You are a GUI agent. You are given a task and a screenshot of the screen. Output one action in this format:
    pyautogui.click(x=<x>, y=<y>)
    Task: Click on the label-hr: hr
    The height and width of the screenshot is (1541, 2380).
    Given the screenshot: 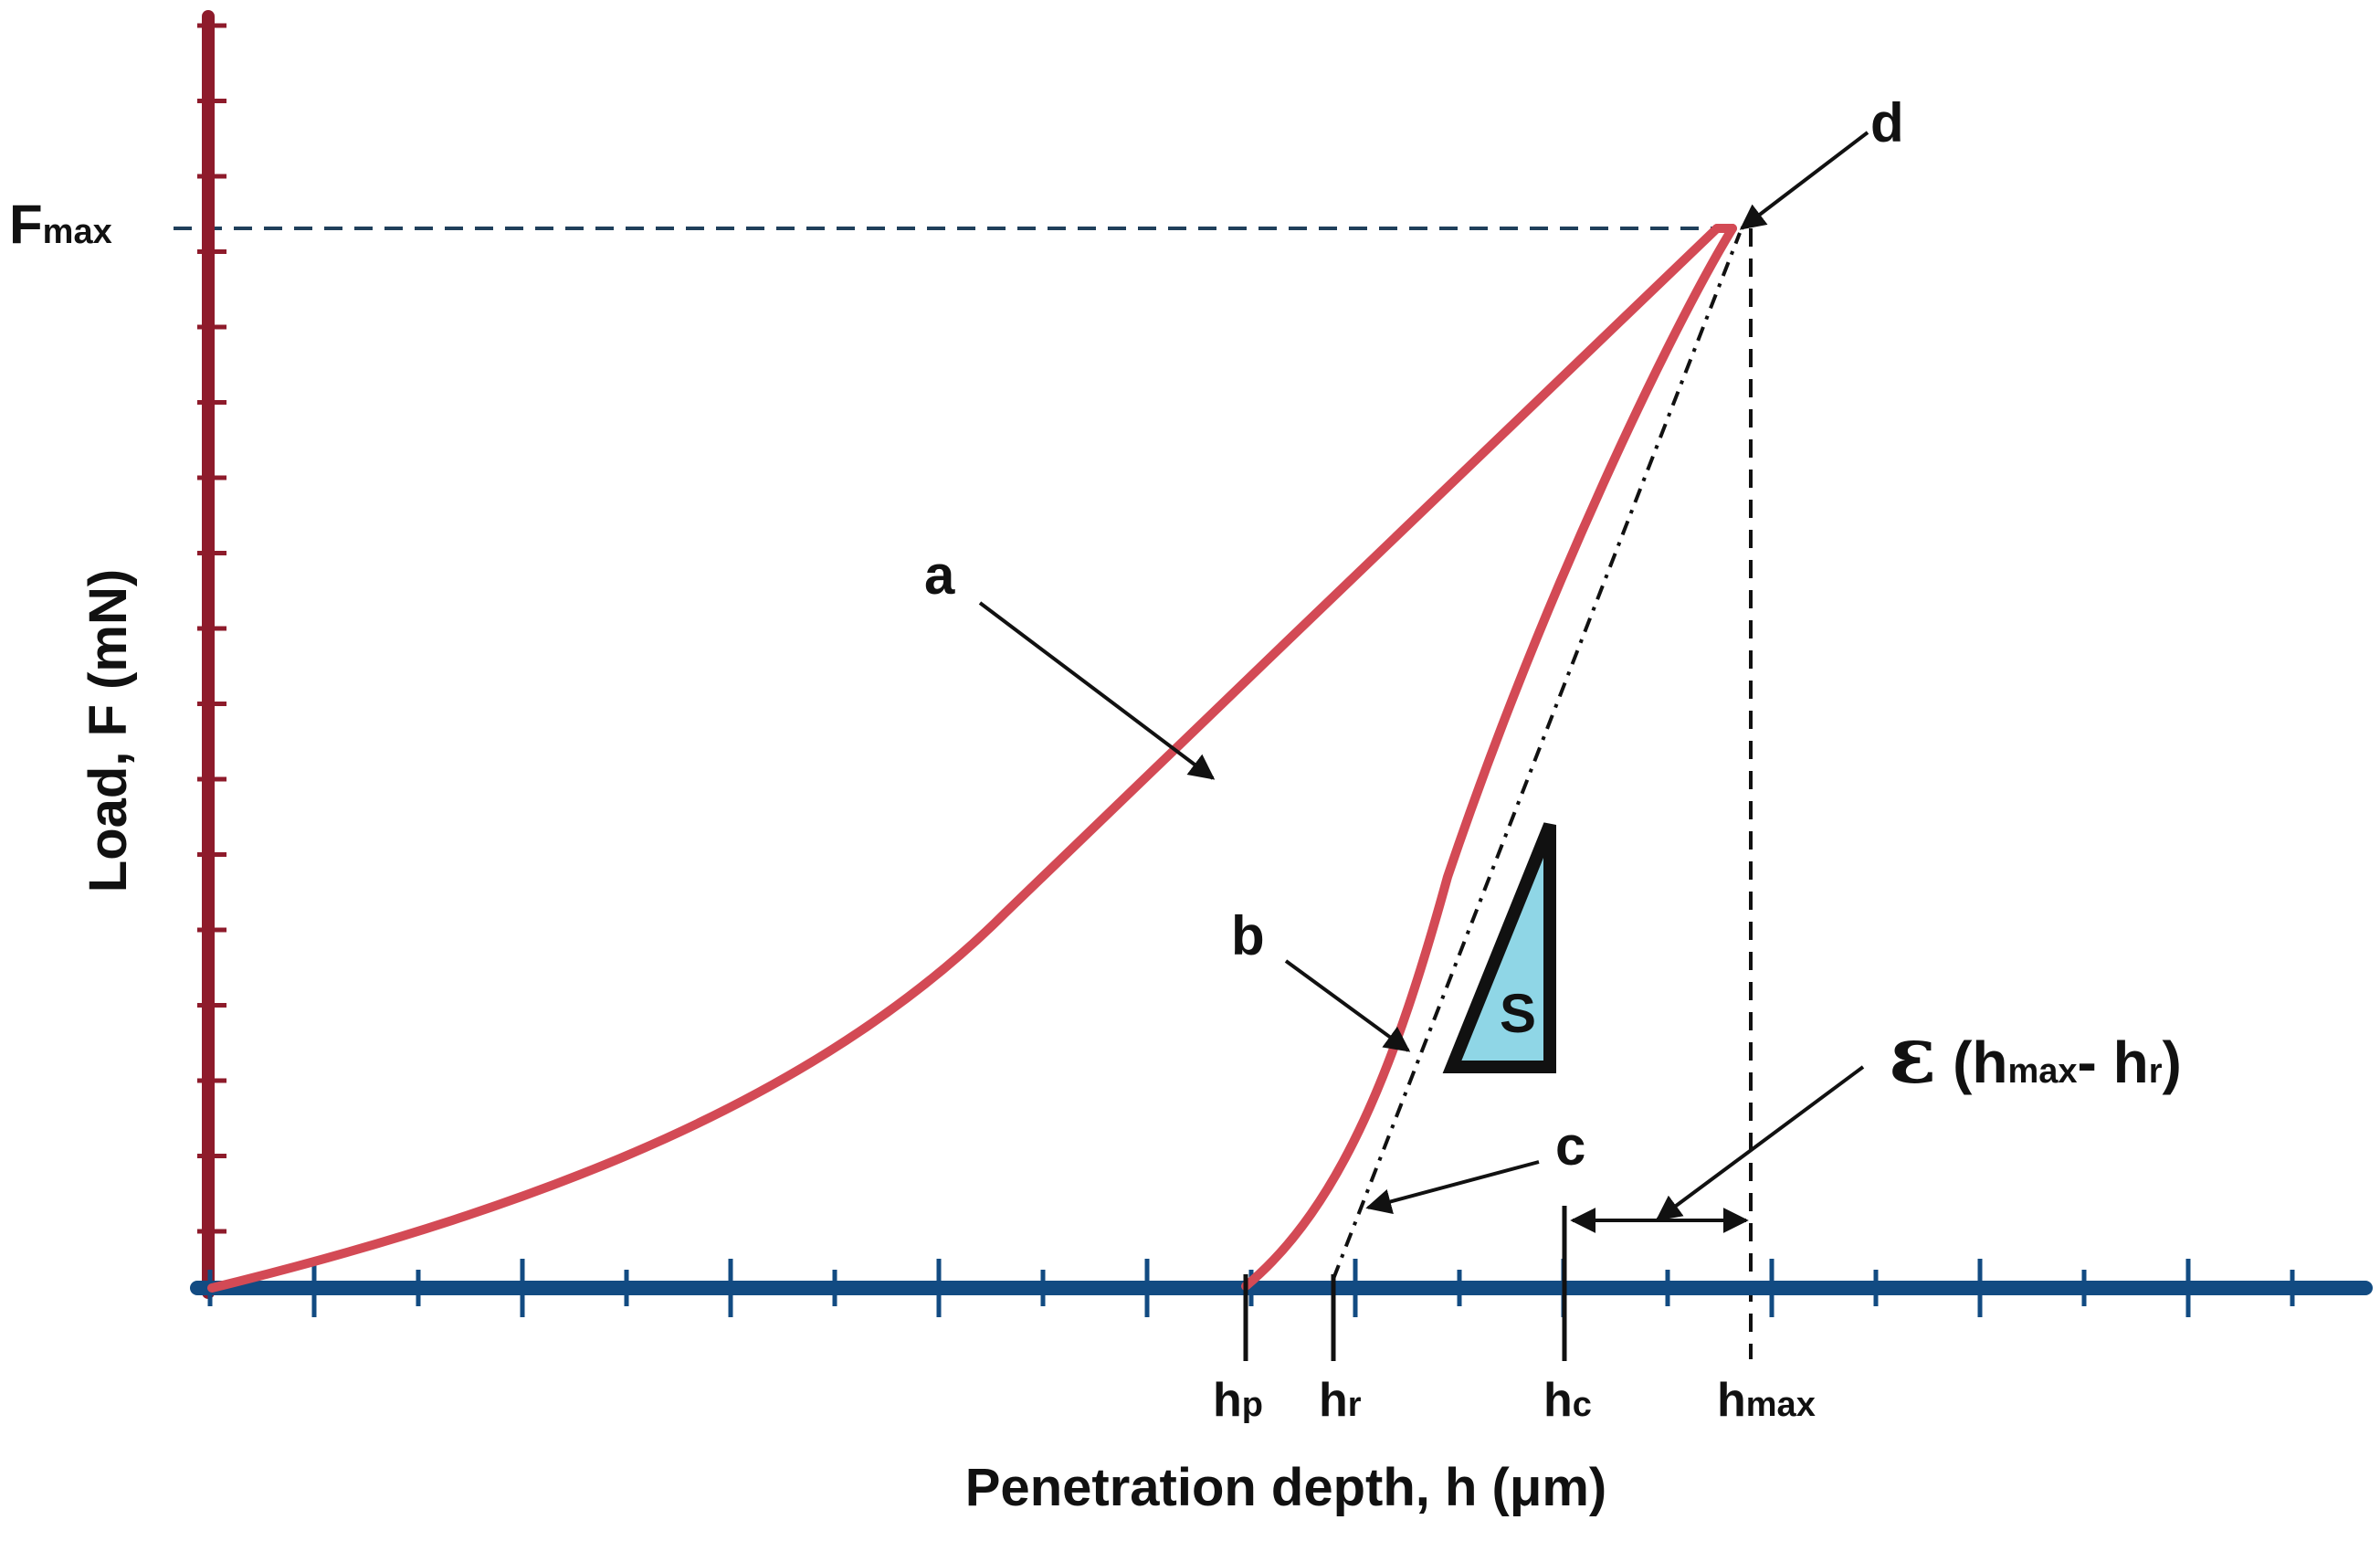 What is the action you would take?
    pyautogui.click(x=1341, y=1400)
    